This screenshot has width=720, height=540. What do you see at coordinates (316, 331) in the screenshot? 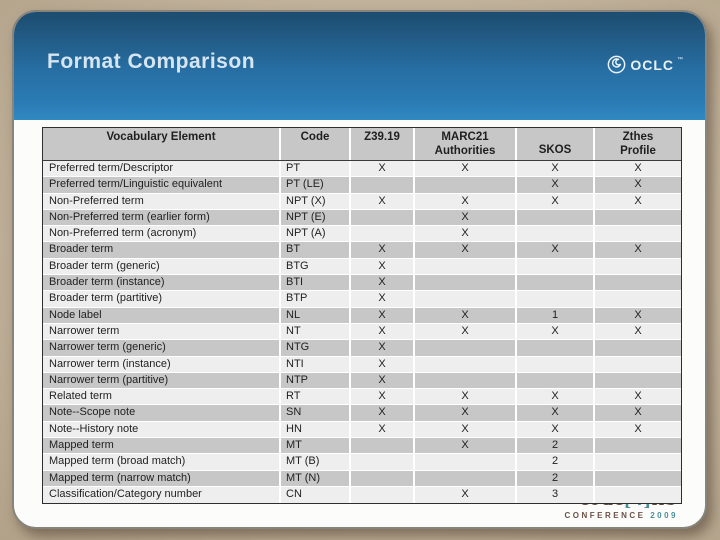
I see `code-cell: NT` at bounding box center [316, 331].